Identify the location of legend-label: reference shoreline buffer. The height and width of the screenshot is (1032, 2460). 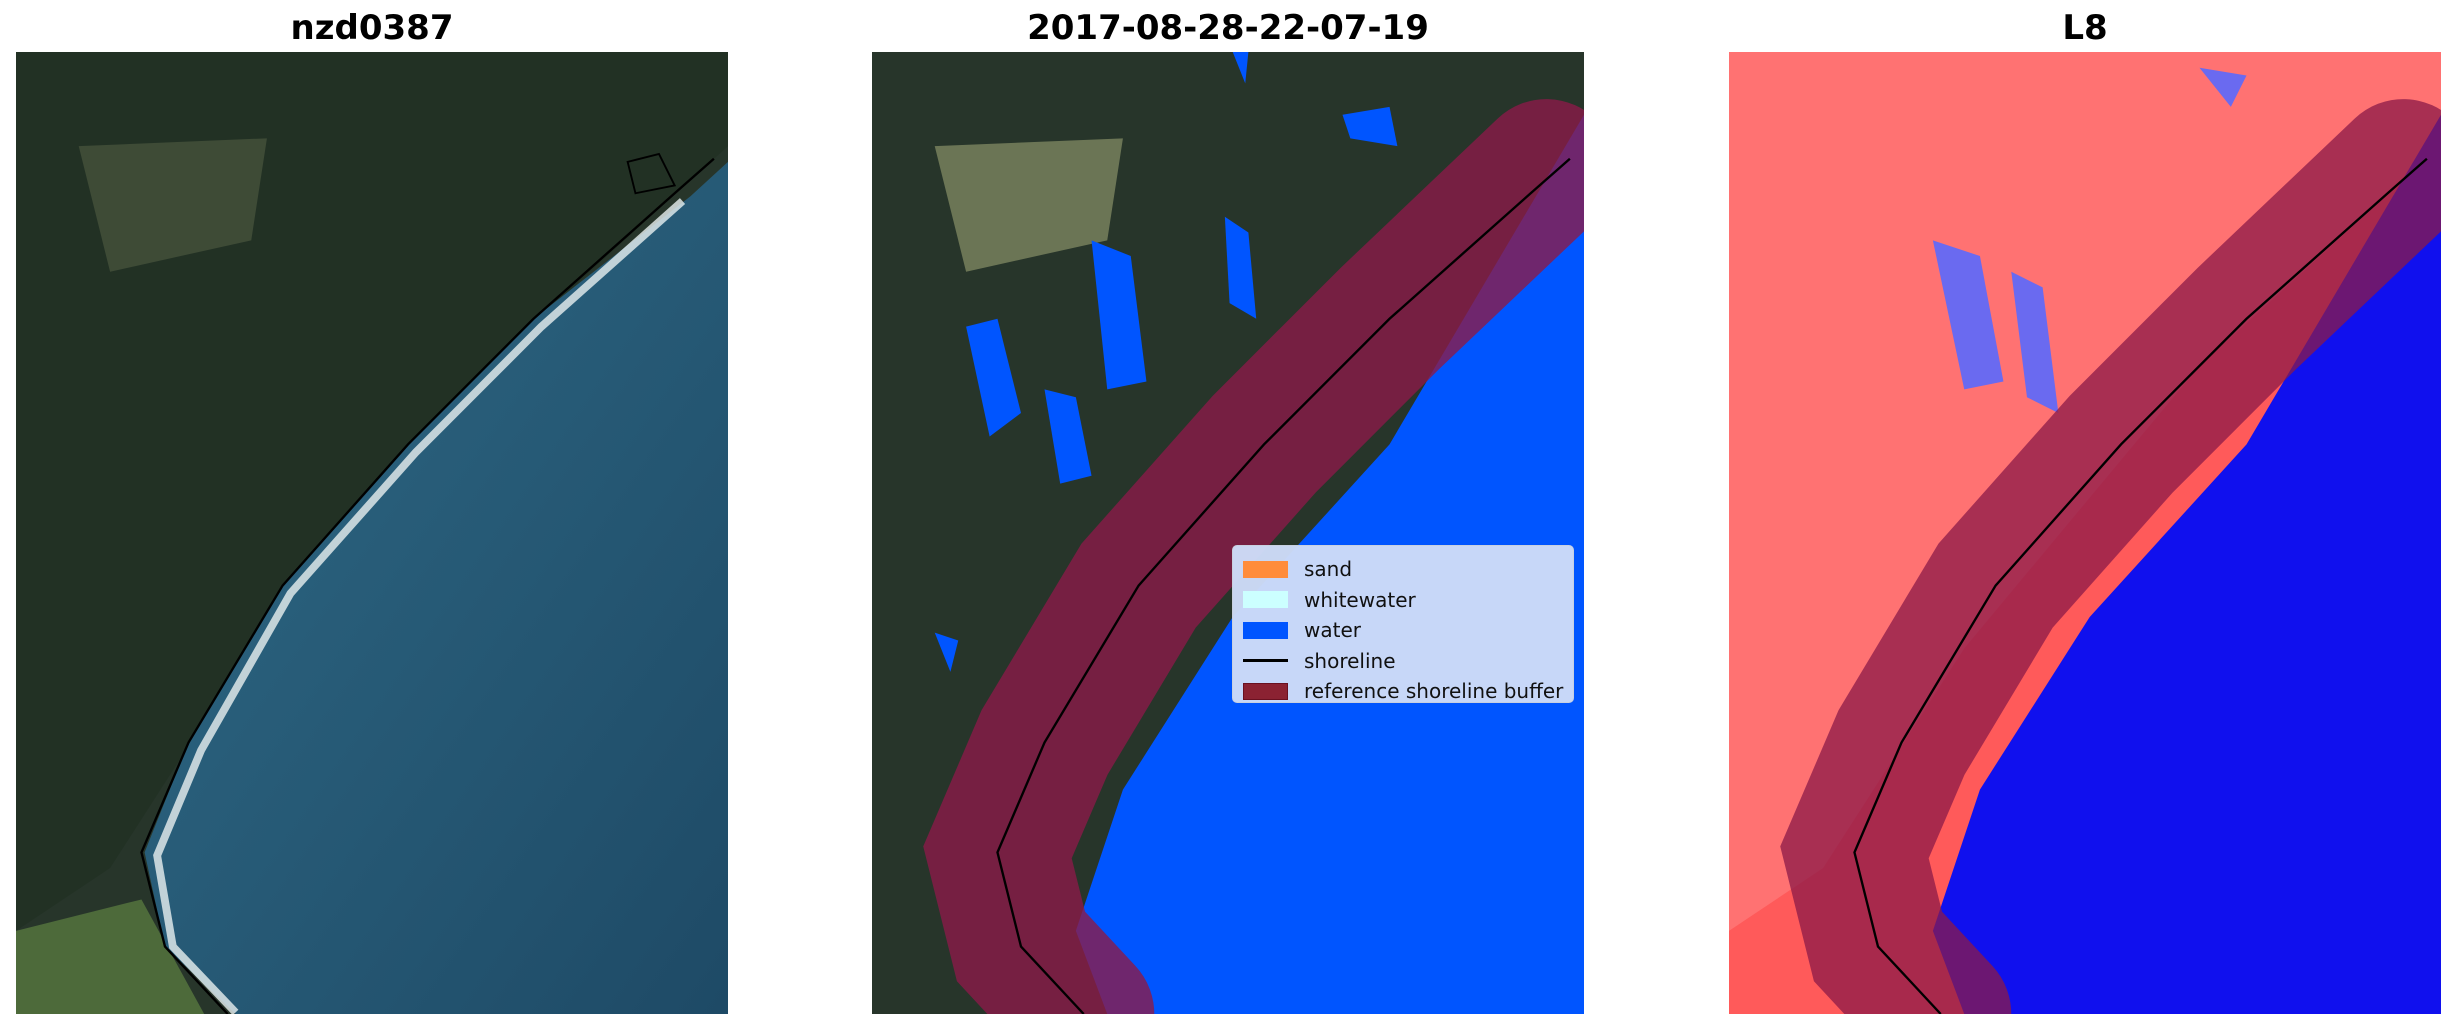
(1434, 691).